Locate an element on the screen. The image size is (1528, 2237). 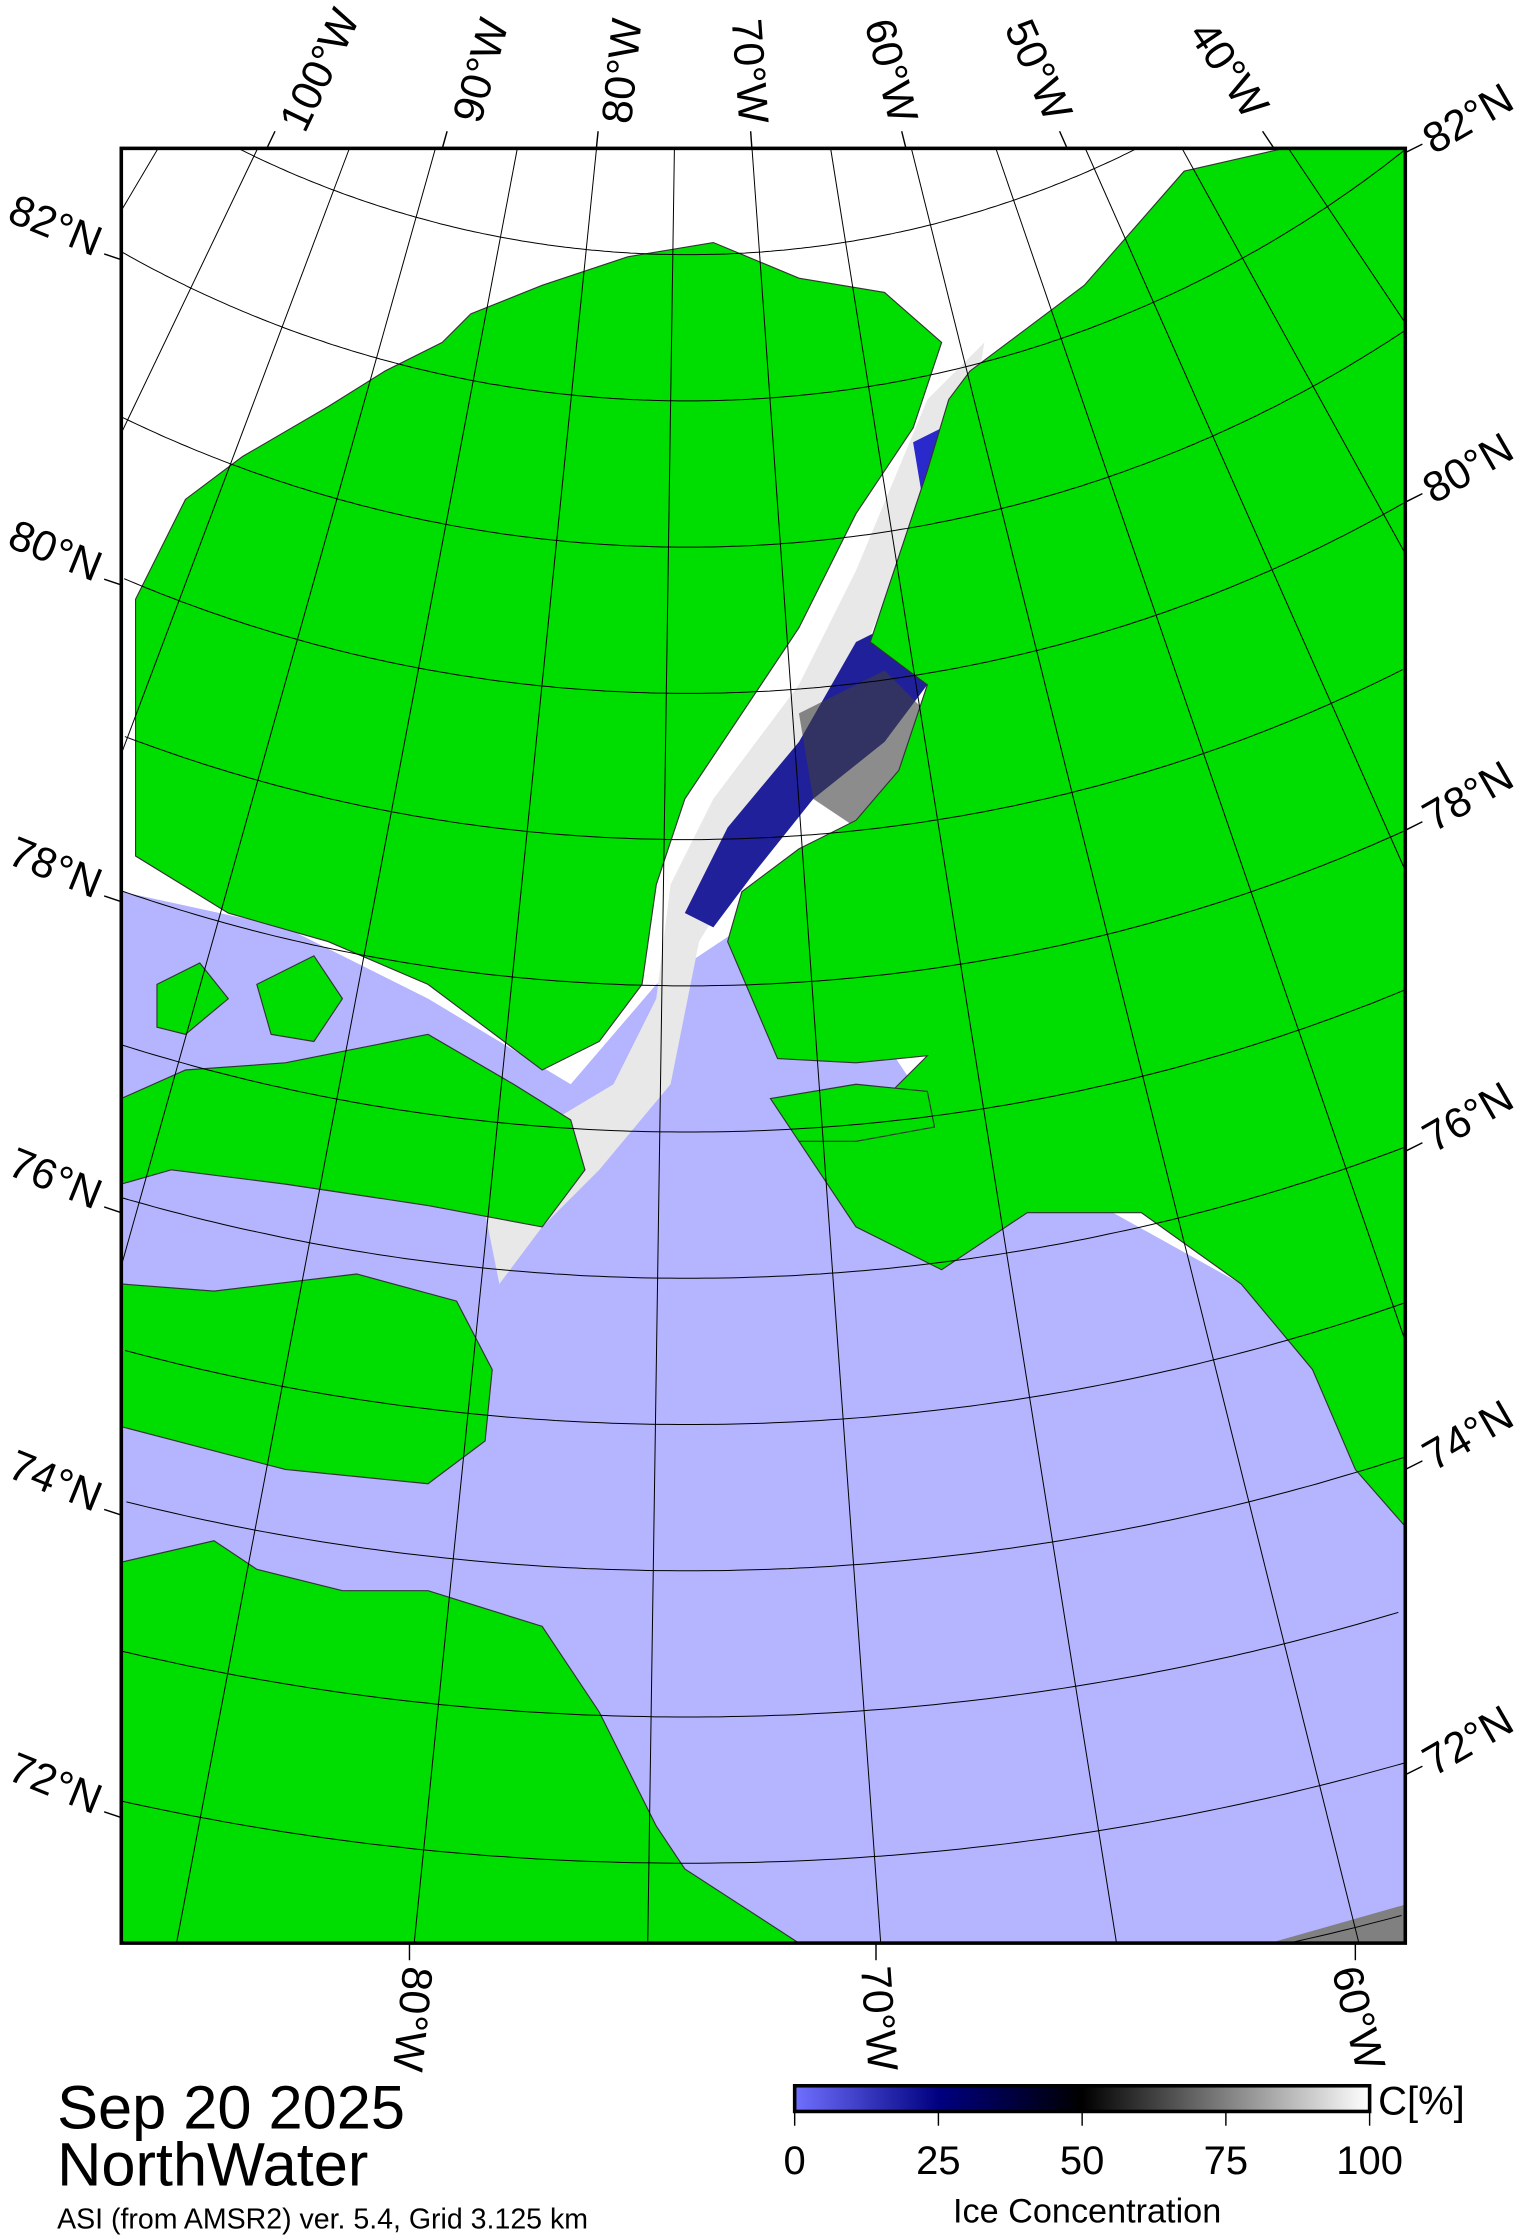
latitude-label-left: 76°N is located at coordinates (55, 1179).